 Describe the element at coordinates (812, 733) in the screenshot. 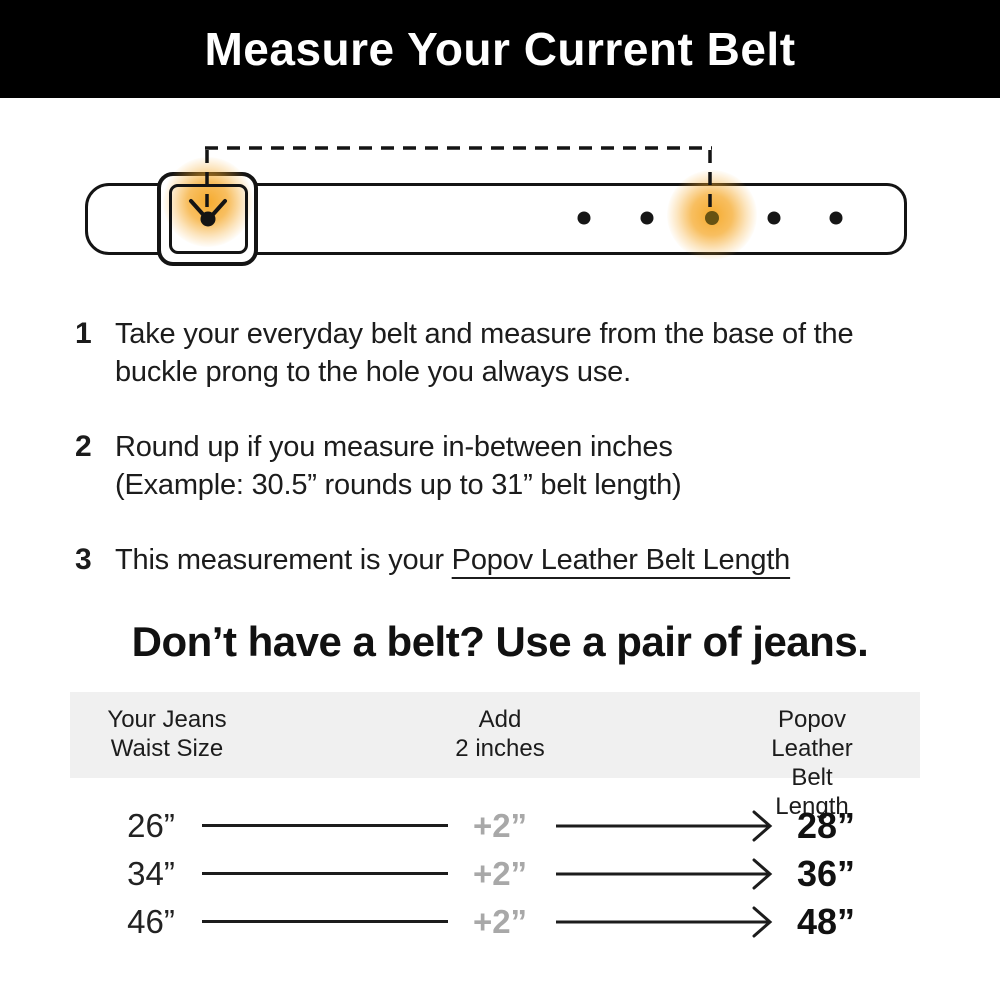

I see `column-header-length-line-1: Popov Leather` at that location.